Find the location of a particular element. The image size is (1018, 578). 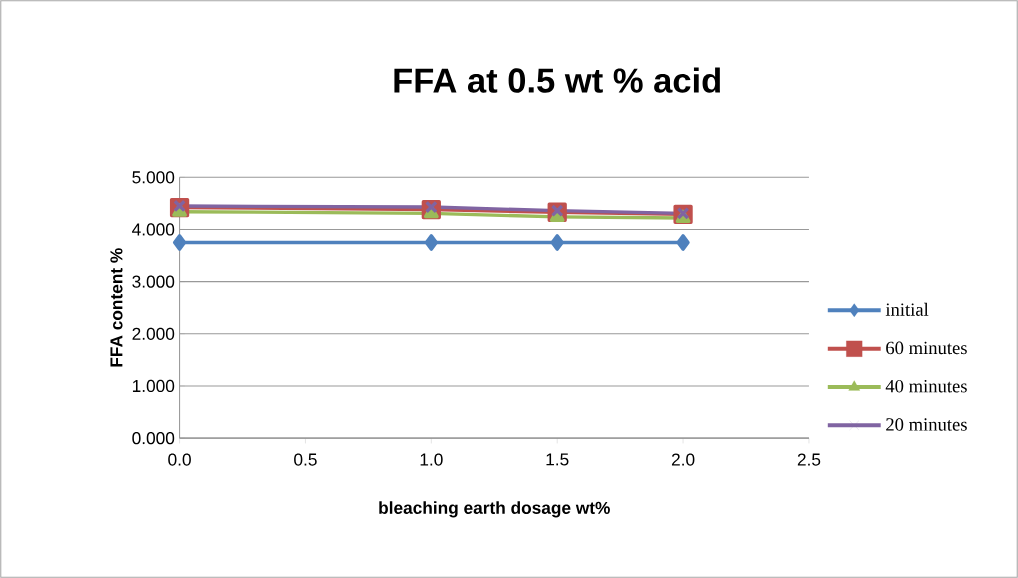

y-tick-label: 0.000 is located at coordinates (153, 438).